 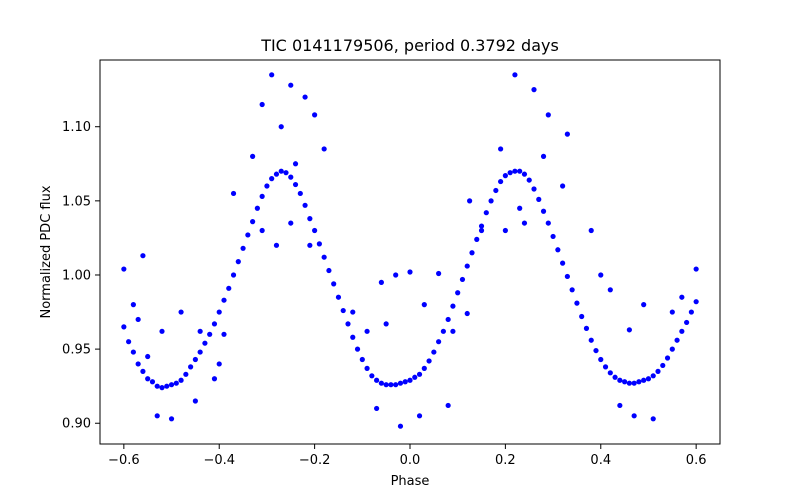 I want to click on y-axis-label: Normalized PDC flux, so click(x=46, y=251).